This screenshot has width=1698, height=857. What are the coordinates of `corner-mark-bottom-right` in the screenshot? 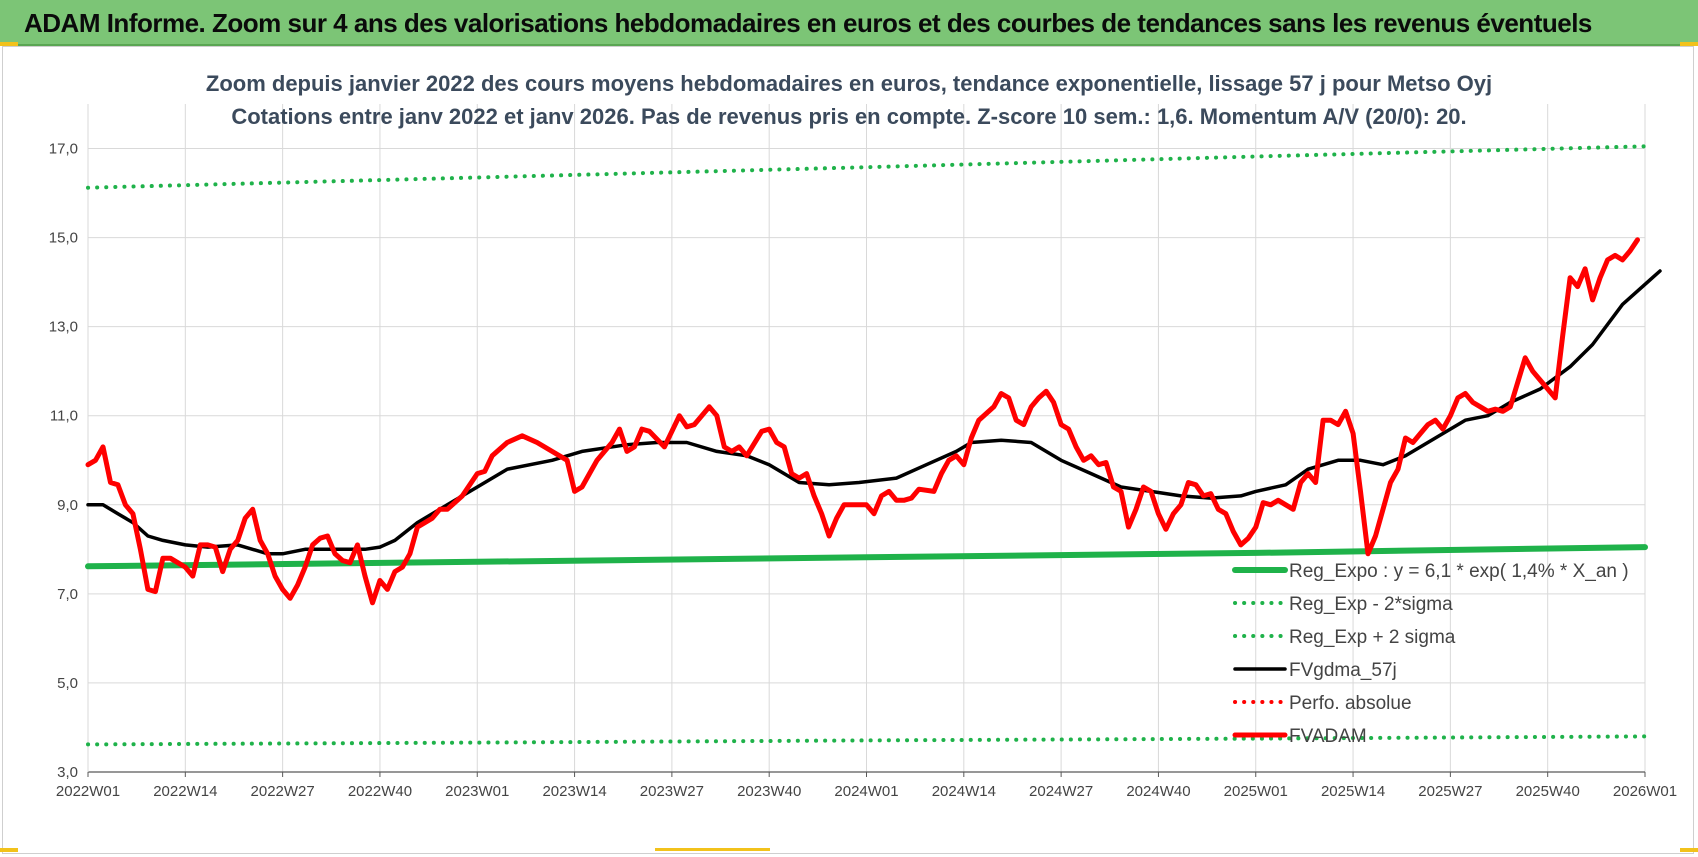 It's located at (1689, 850).